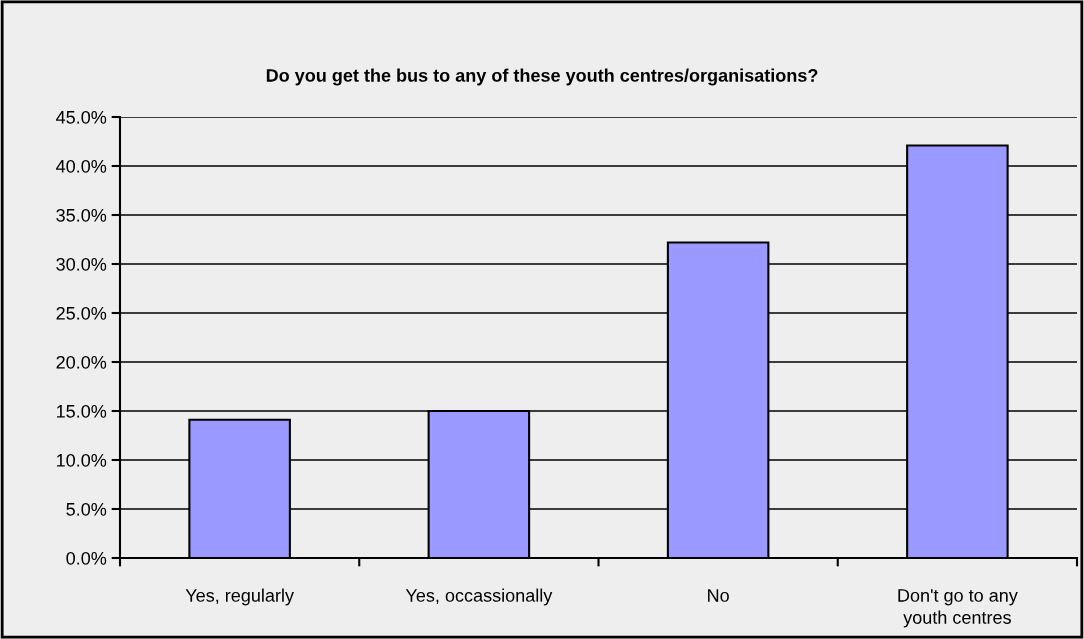 The width and height of the screenshot is (1084, 639). Describe the element at coordinates (81, 460) in the screenshot. I see `y-tick-label: 10.0%` at that location.